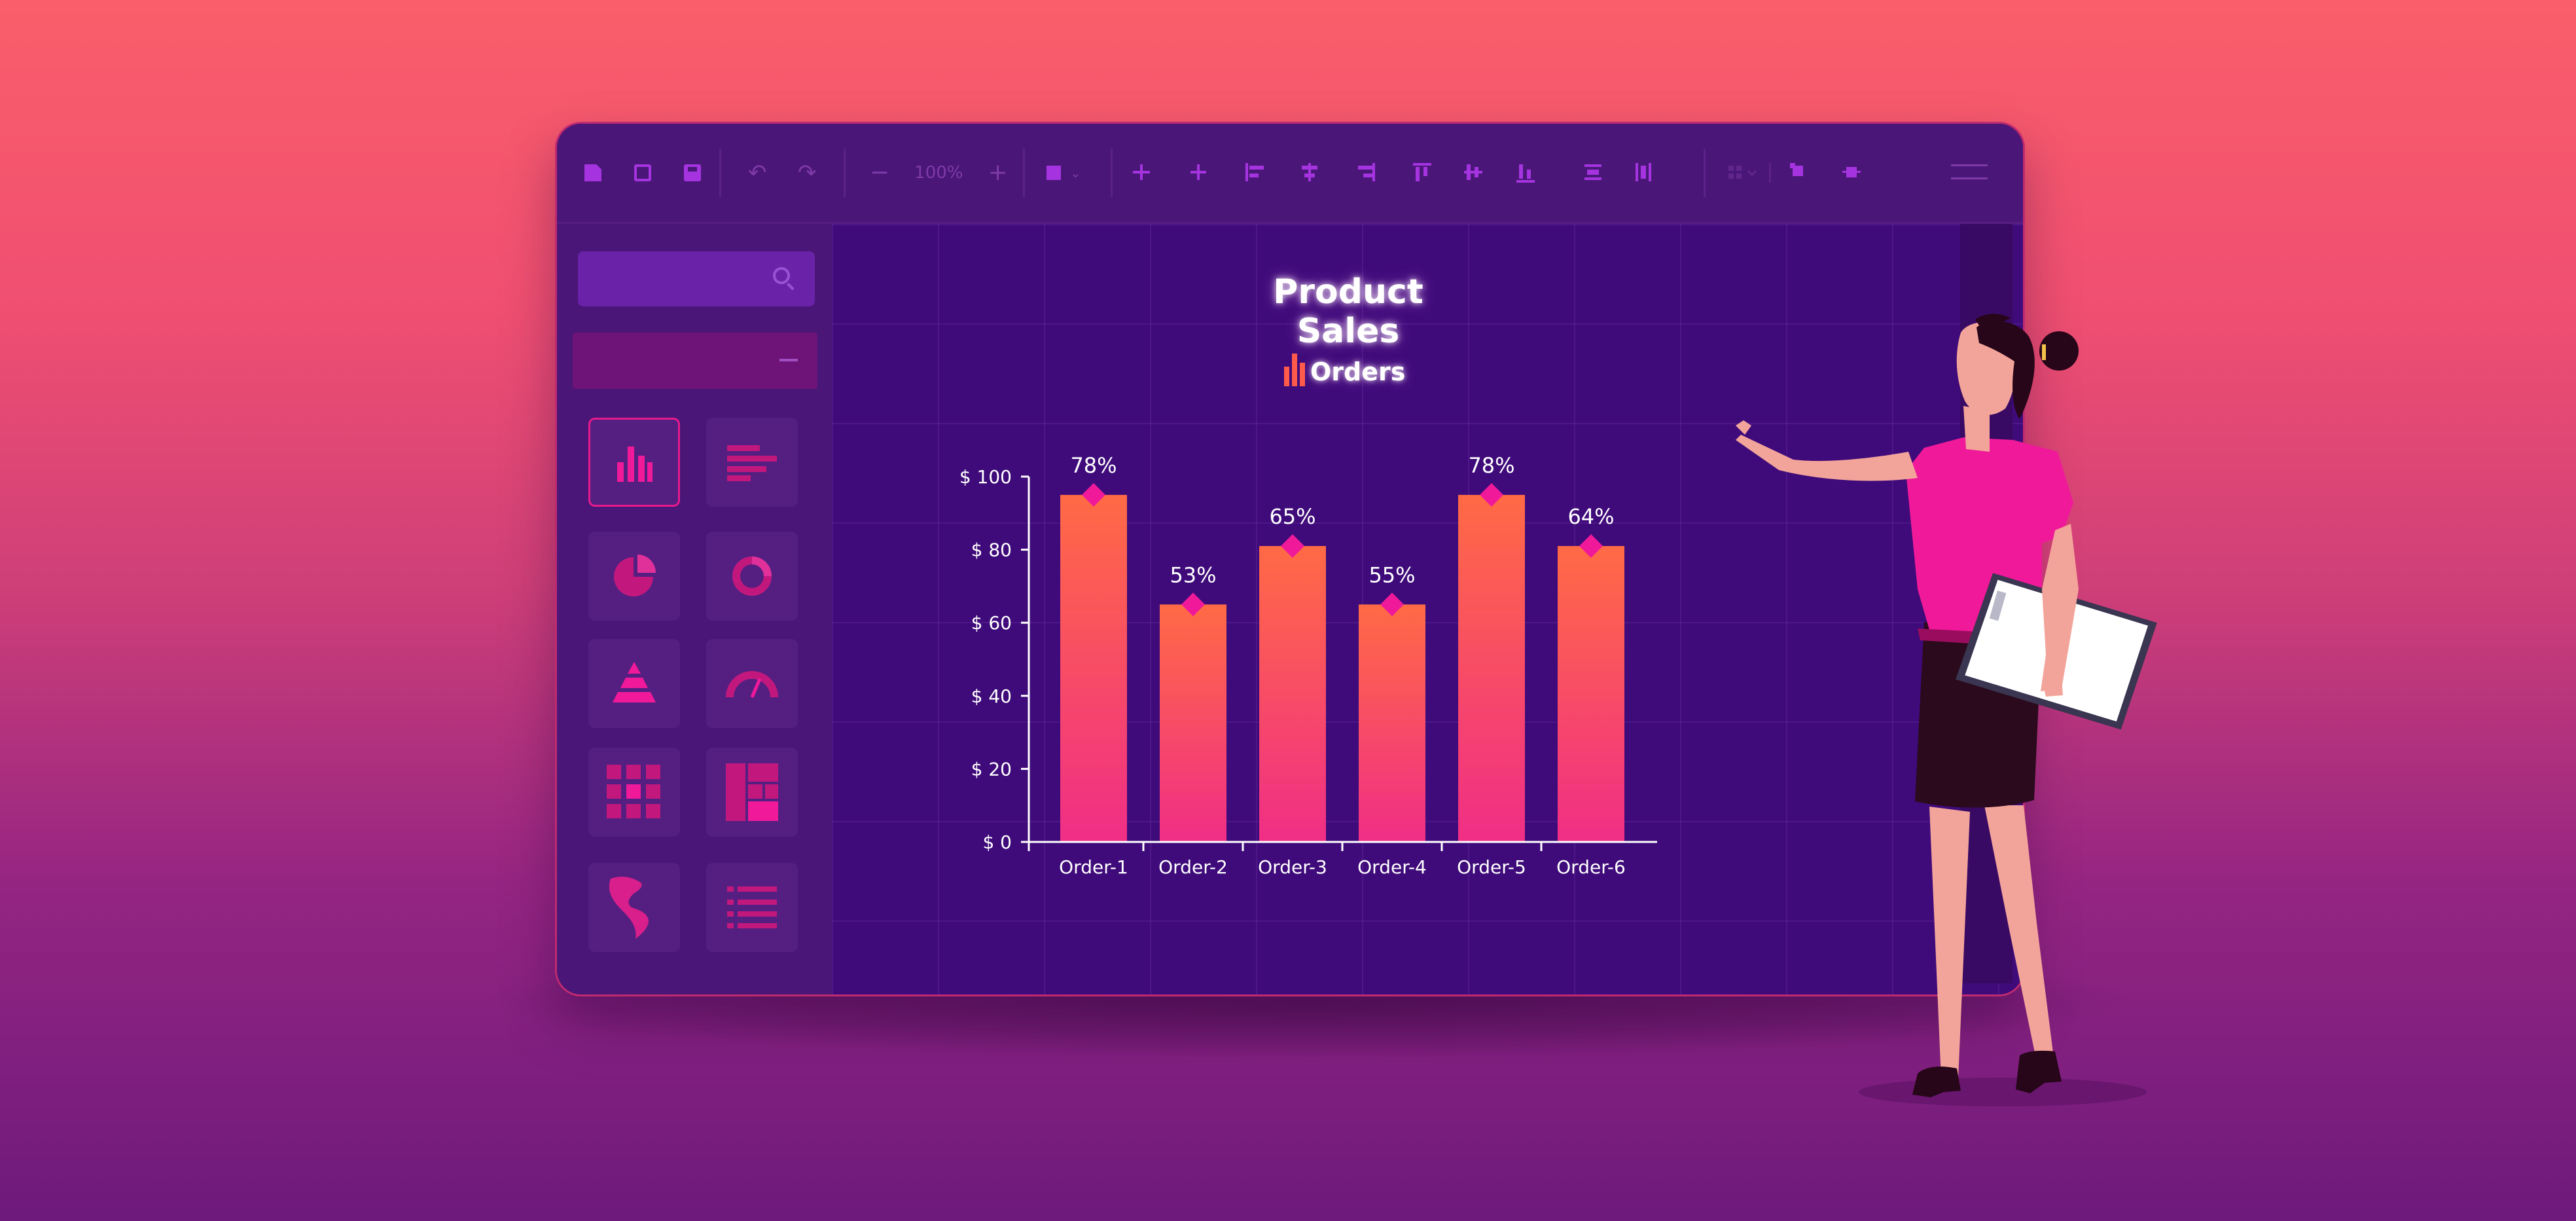 The width and height of the screenshot is (2576, 1221). Describe the element at coordinates (1053, 173) in the screenshot. I see `shape-fill-icon` at that location.